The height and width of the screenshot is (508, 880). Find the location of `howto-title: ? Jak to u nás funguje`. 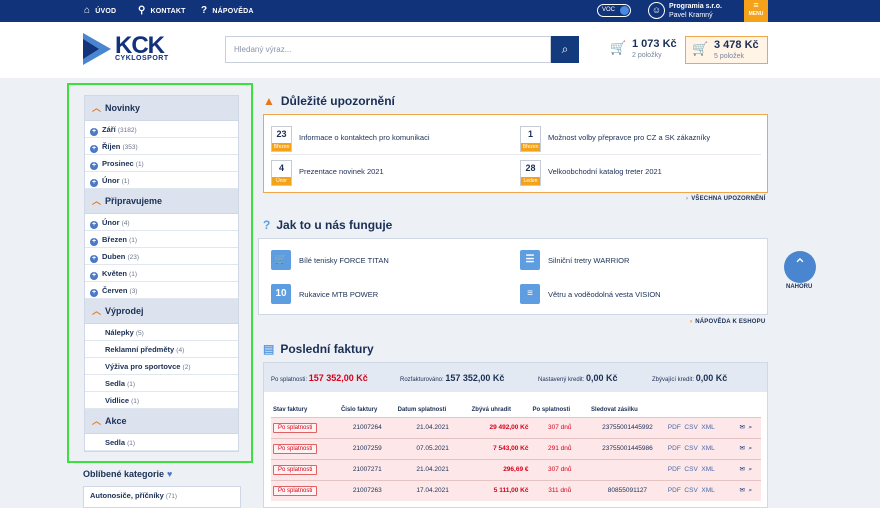

howto-title: ? Jak to u nás funguje is located at coordinates (328, 225).